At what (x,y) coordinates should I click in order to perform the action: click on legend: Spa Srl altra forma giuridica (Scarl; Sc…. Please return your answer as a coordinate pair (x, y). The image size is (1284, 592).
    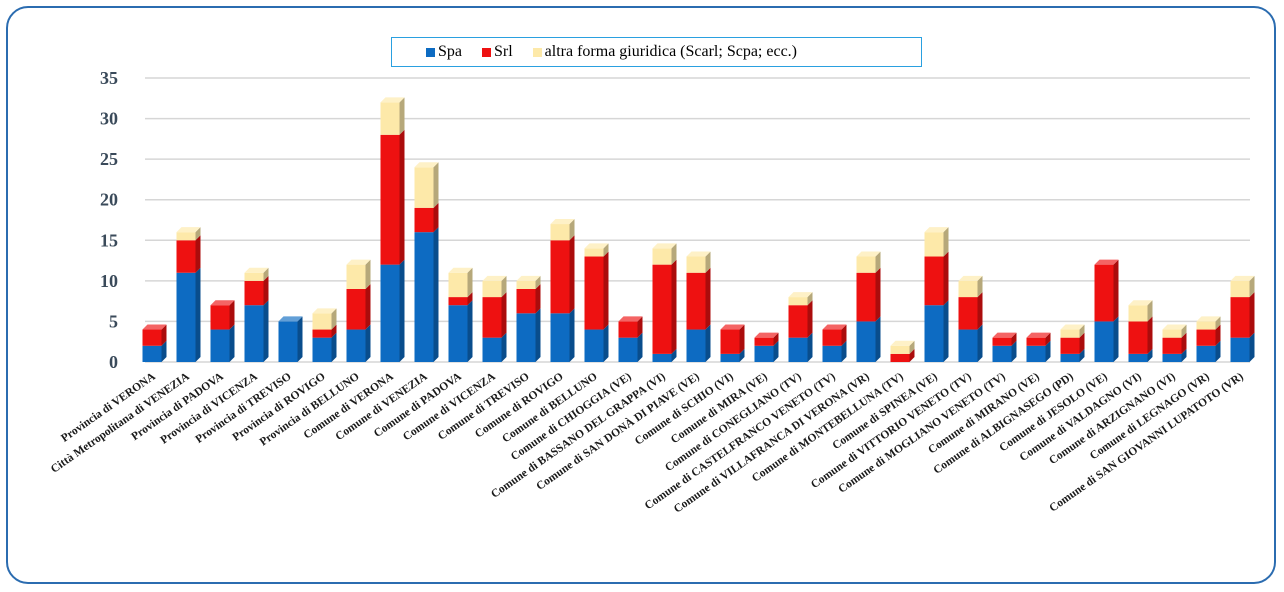
    Looking at the image, I should click on (656, 52).